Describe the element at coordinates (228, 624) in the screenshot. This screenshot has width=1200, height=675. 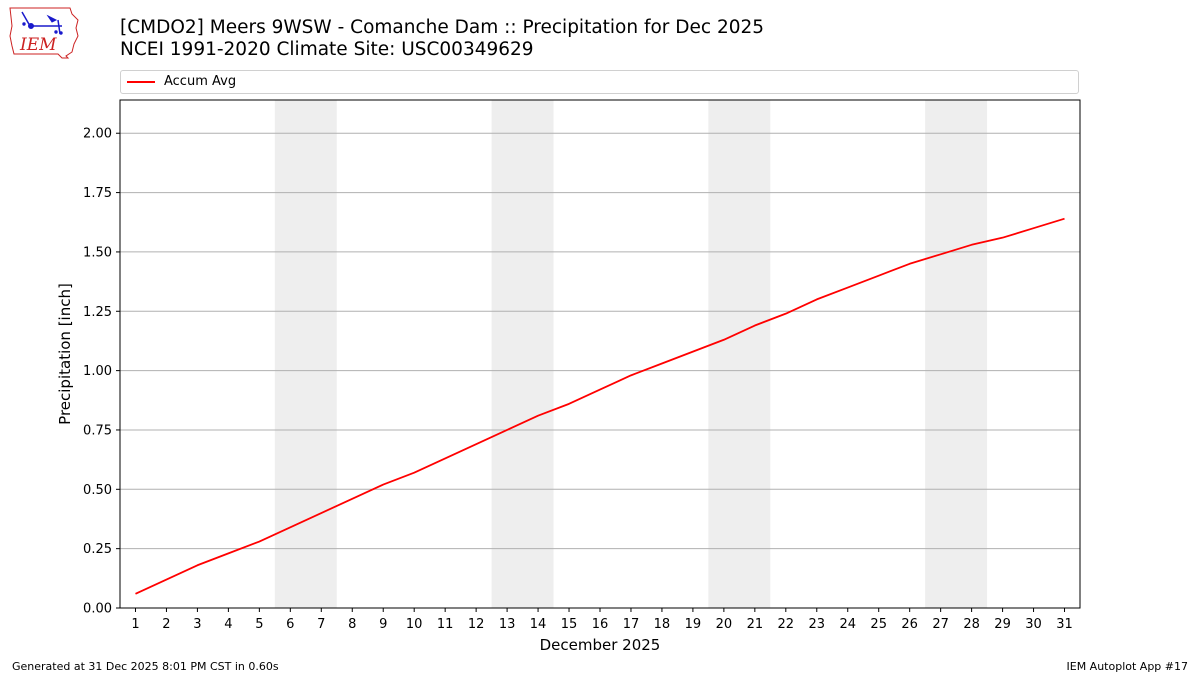
I see `x-tick-label-4: 4` at that location.